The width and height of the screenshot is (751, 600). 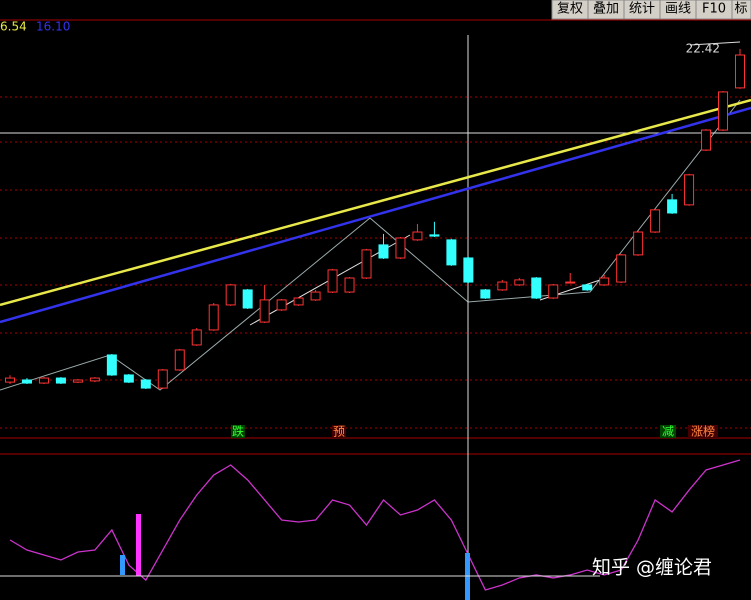 I want to click on ma-label: 6.54, so click(x=13, y=27).